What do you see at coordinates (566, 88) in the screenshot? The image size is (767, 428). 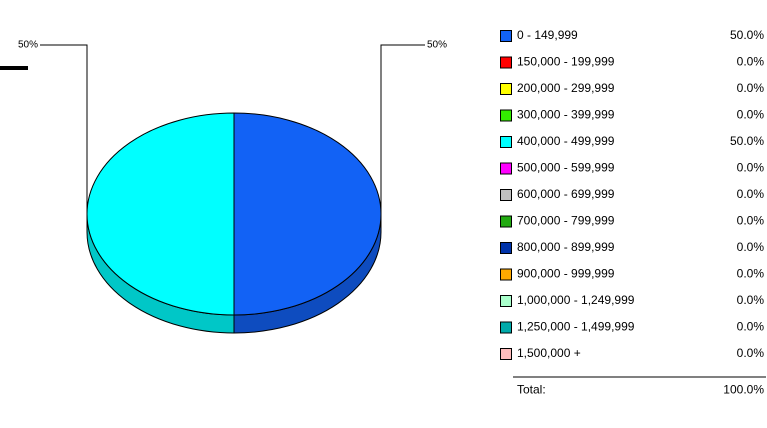 I see `legend-label: 200,000 - 299,999` at bounding box center [566, 88].